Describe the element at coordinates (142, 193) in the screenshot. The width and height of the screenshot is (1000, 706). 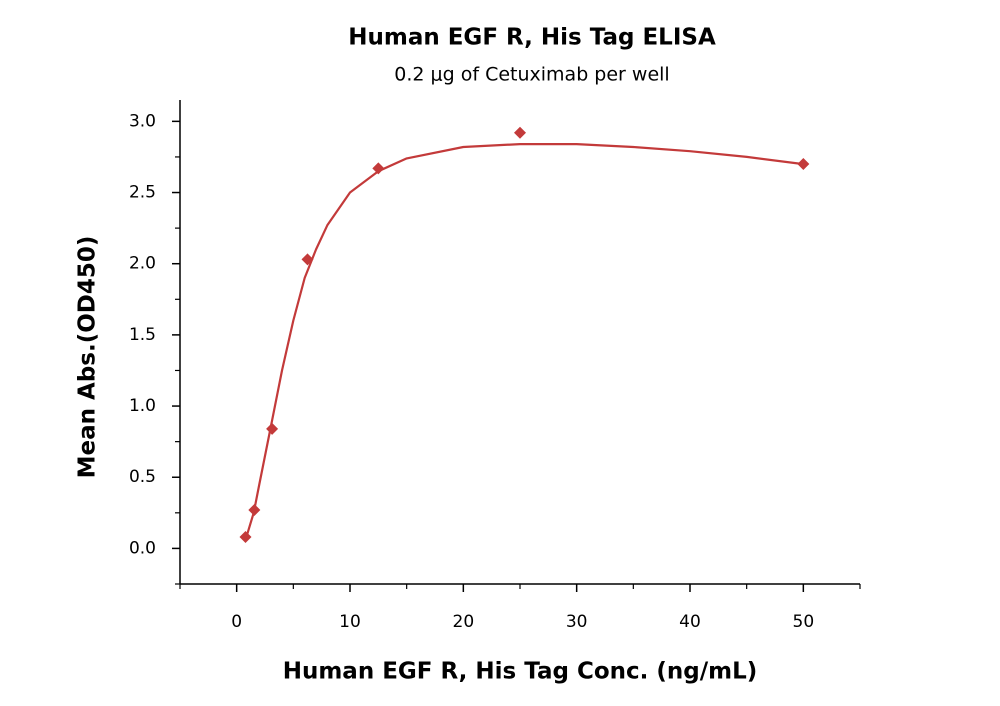
I see `y-tick-label: 2.5` at that location.